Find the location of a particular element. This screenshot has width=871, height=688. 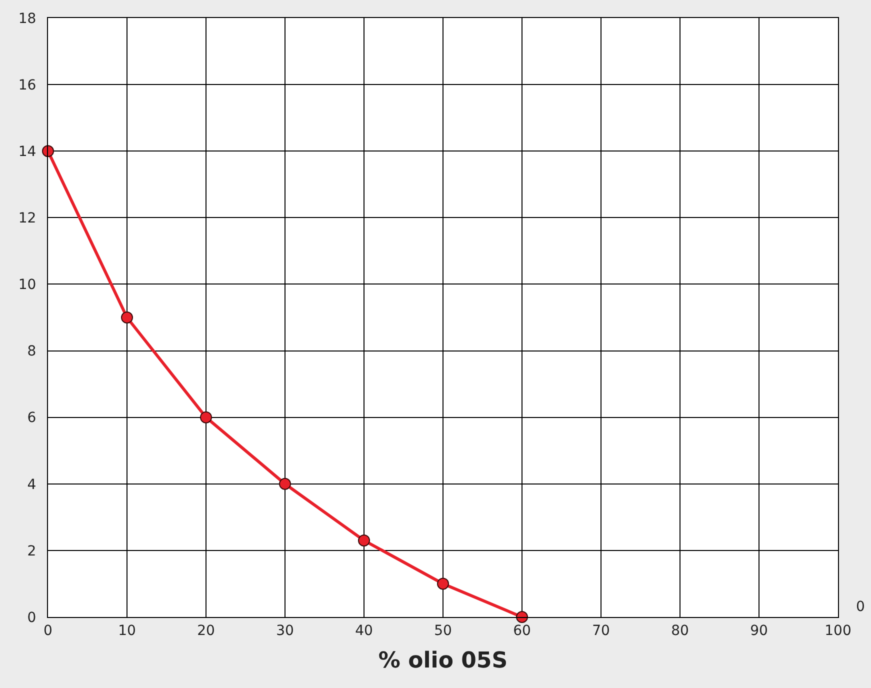

y-tick-label: 8 is located at coordinates (31, 352).